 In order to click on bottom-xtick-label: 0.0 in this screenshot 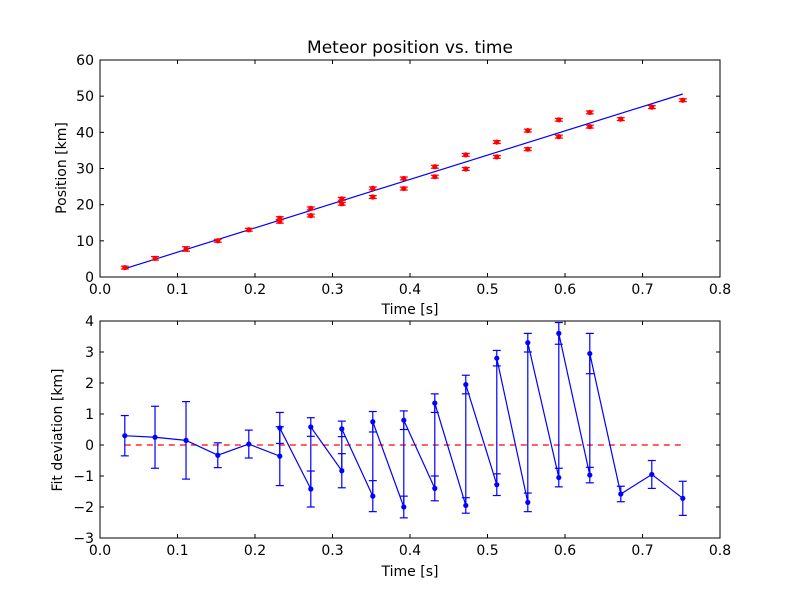, I will do `click(100, 551)`.